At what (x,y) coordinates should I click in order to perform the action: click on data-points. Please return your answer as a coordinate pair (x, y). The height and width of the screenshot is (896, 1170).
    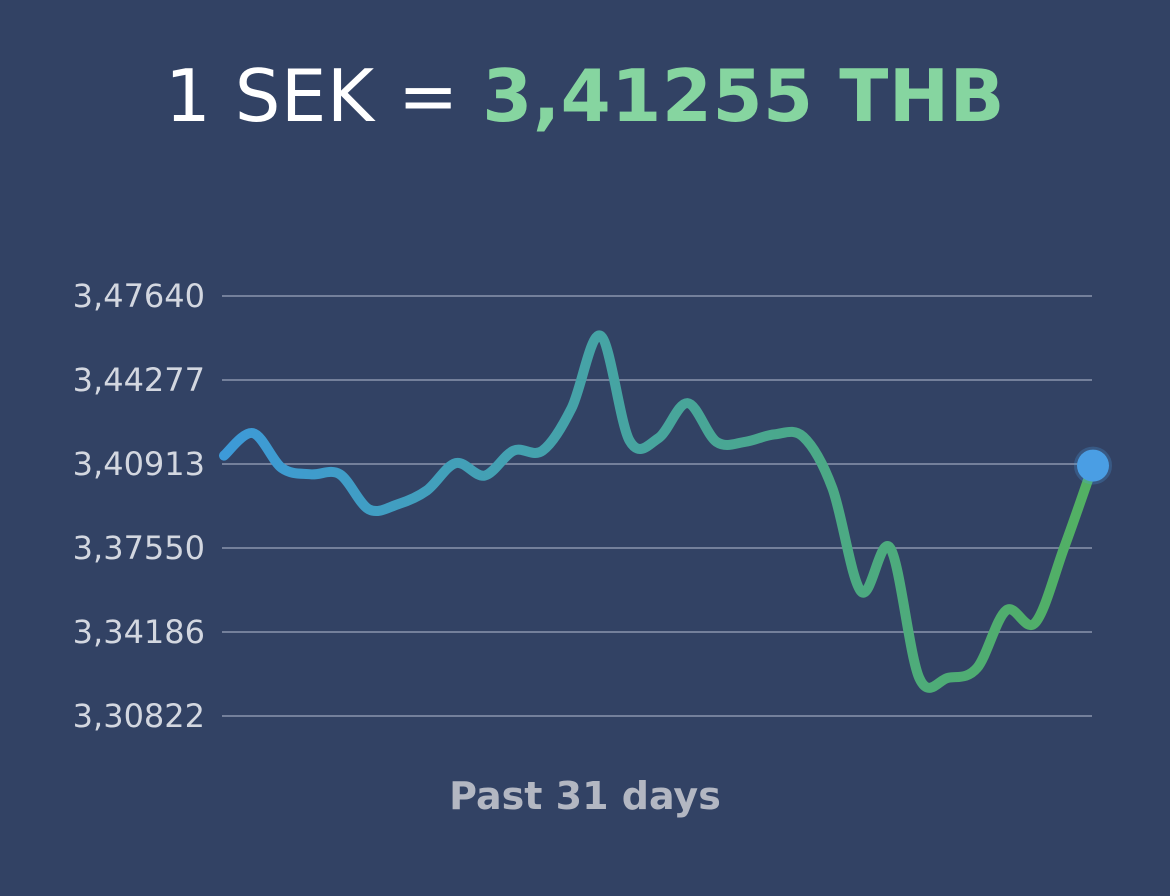
    Looking at the image, I should click on (1093, 465).